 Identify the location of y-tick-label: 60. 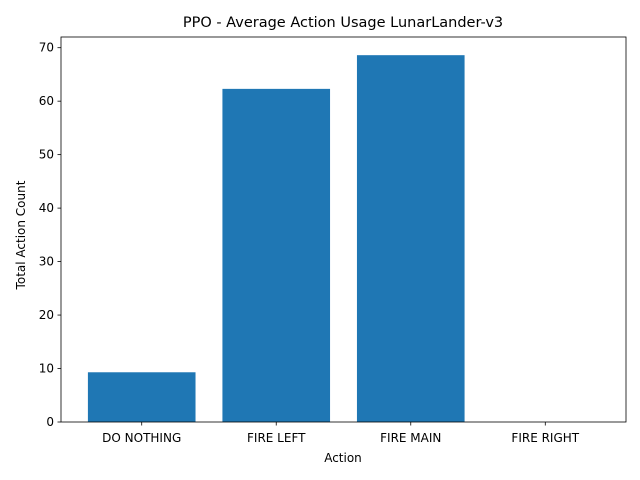
(46, 101).